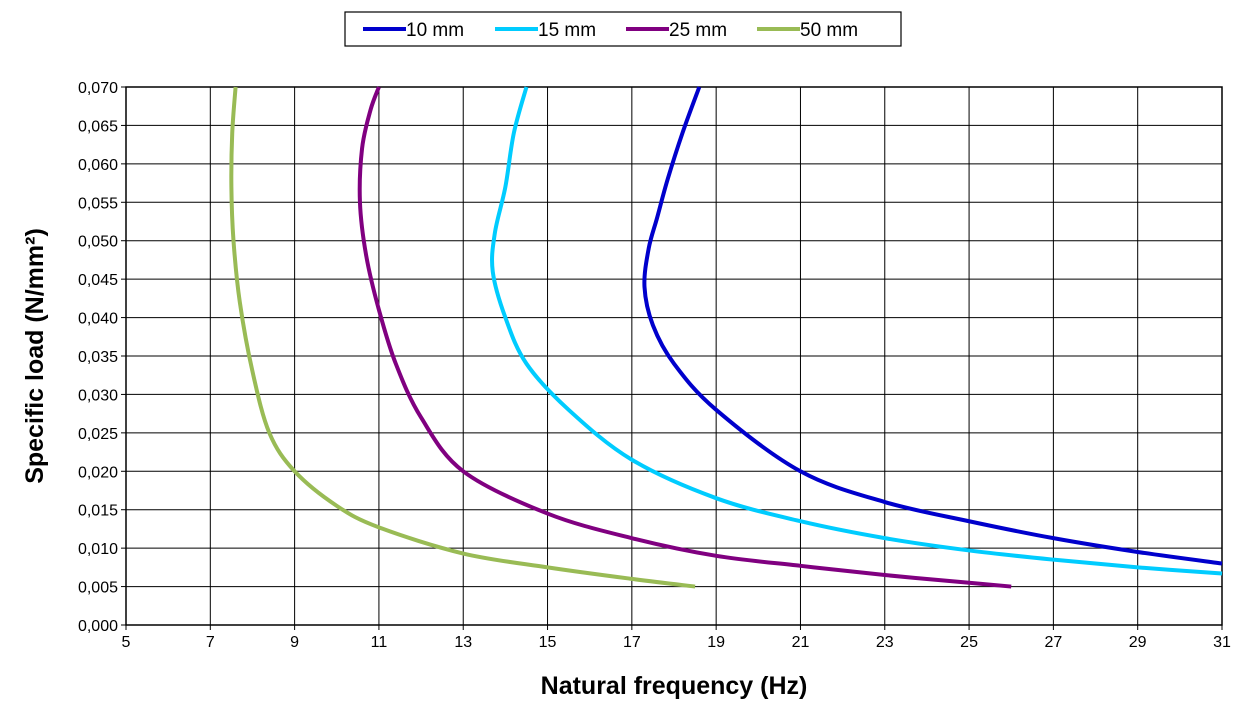 The image size is (1235, 702). I want to click on legend-label: 50 mm, so click(829, 30).